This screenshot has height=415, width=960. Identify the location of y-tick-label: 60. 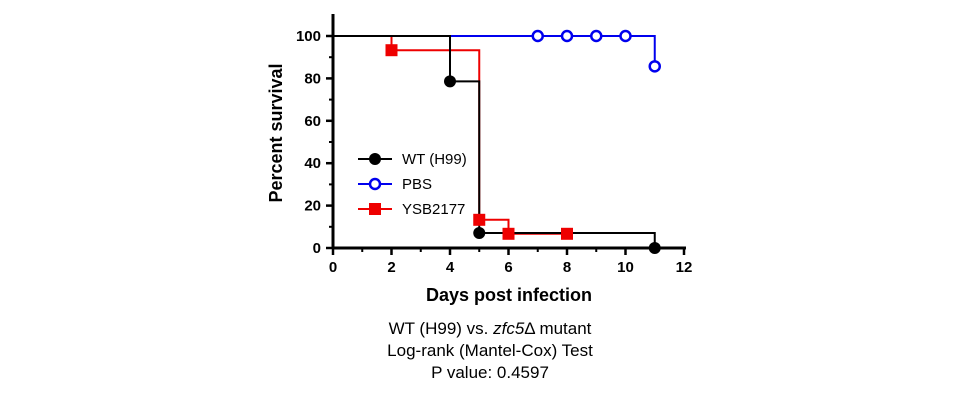
(312, 121).